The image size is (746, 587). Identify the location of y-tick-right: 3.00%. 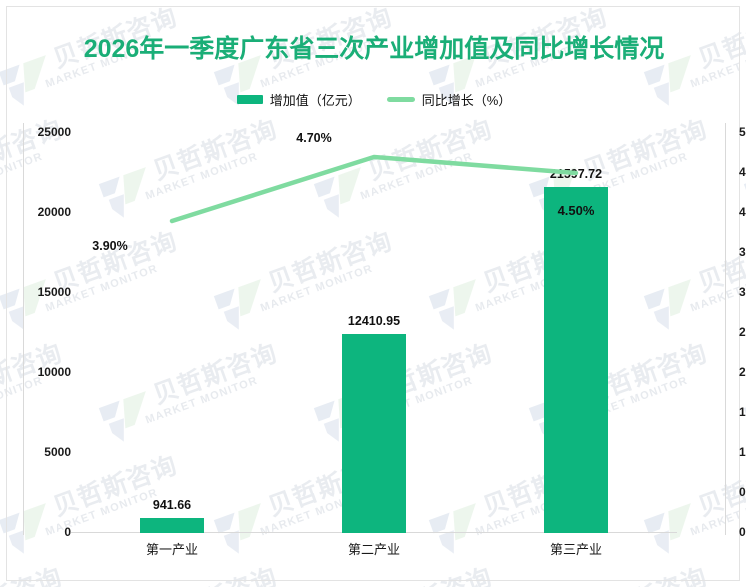
(742, 292).